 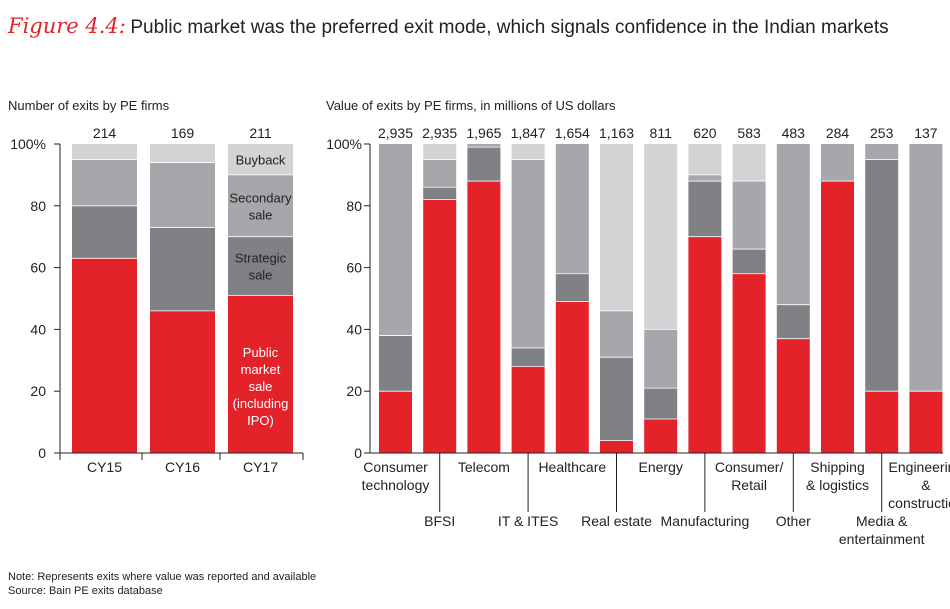 I want to click on left-x-tick-label: CY17, so click(x=260, y=467).